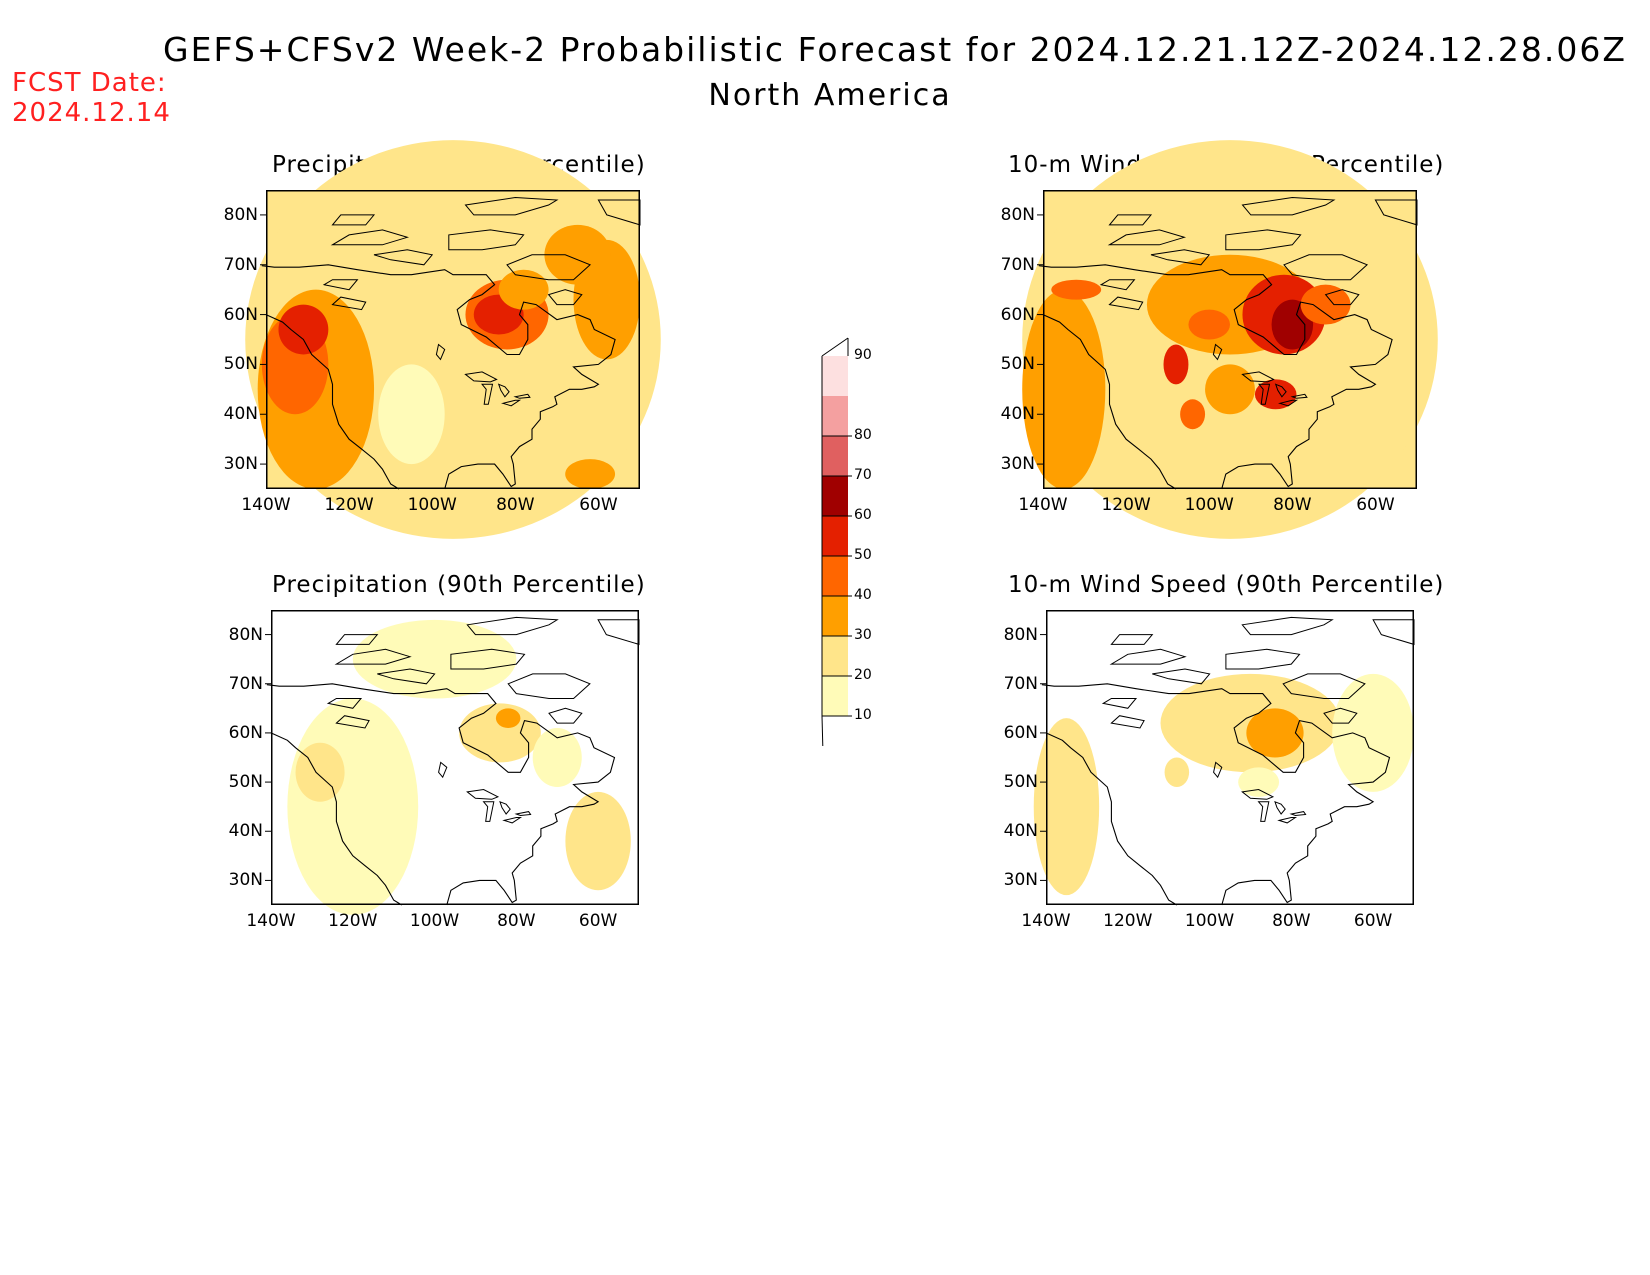 This screenshot has width=1650, height=1275. I want to click on lon-tick-label: 80W, so click(1291, 921).